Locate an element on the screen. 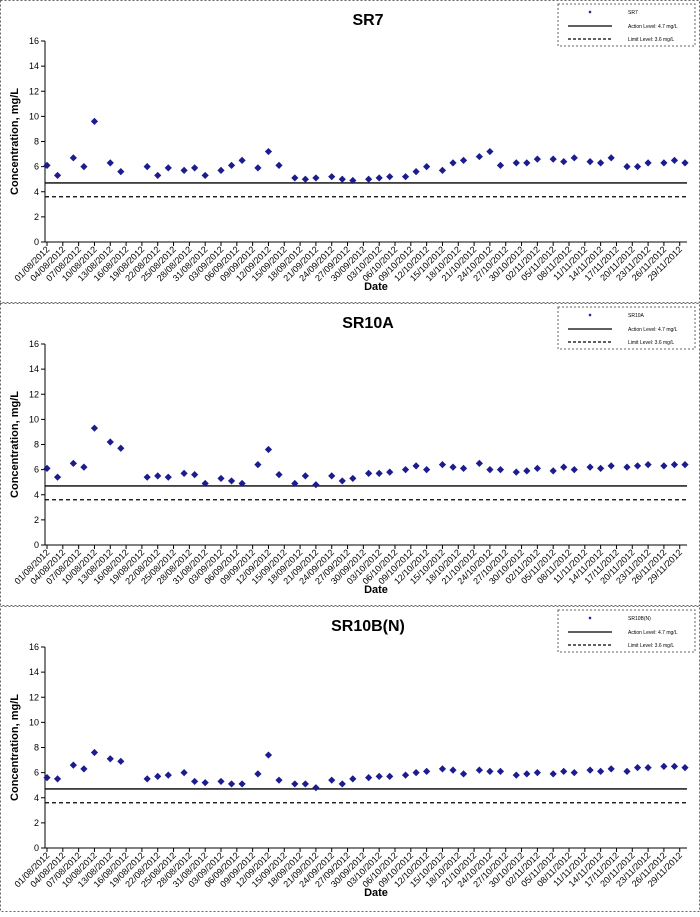 This screenshot has width=700, height=917. y-tick-label: 6 is located at coordinates (36, 470).